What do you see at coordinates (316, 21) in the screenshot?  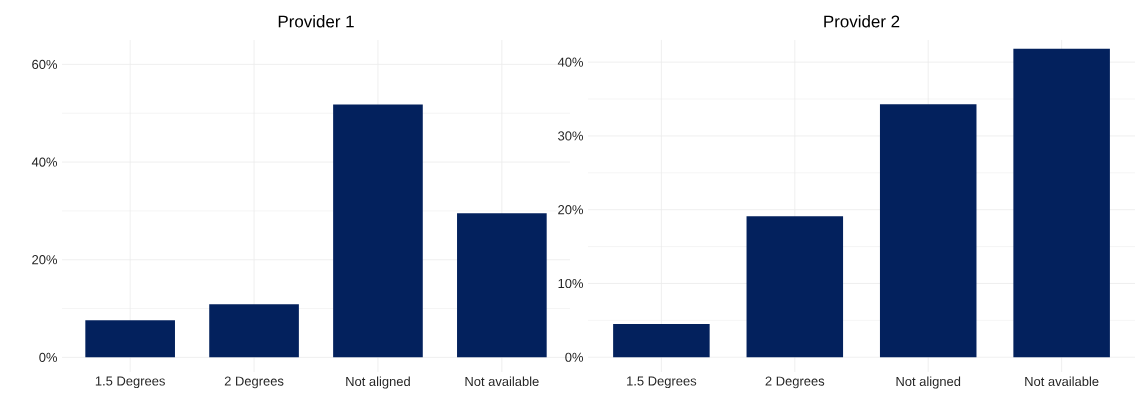 I see `chart-title: Provider 1` at bounding box center [316, 21].